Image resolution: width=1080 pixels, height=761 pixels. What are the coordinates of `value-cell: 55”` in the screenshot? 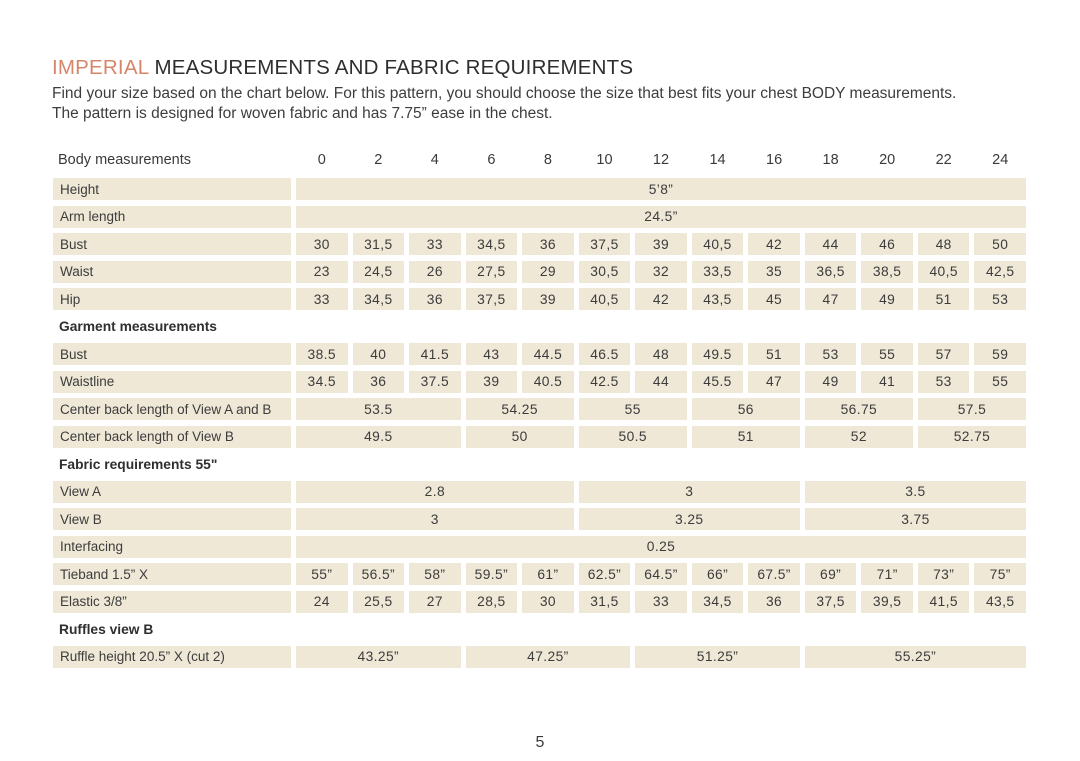 It's located at (322, 574).